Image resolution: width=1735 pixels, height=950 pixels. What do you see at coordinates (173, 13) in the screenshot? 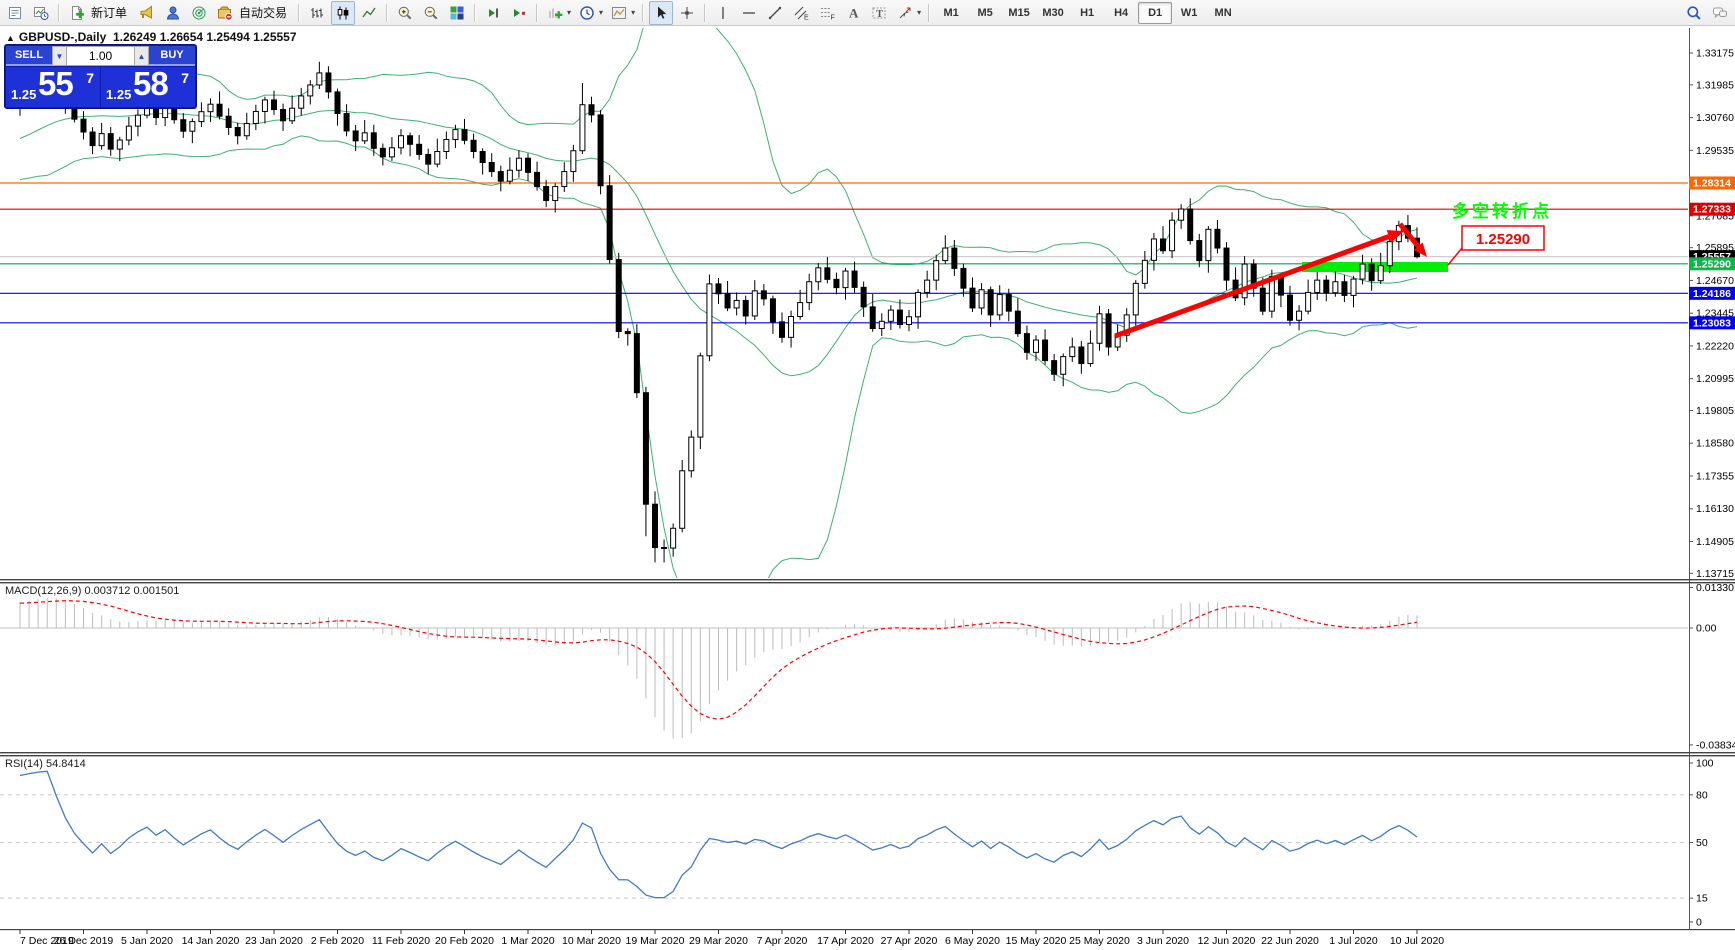
I see `market-watch-icon` at bounding box center [173, 13].